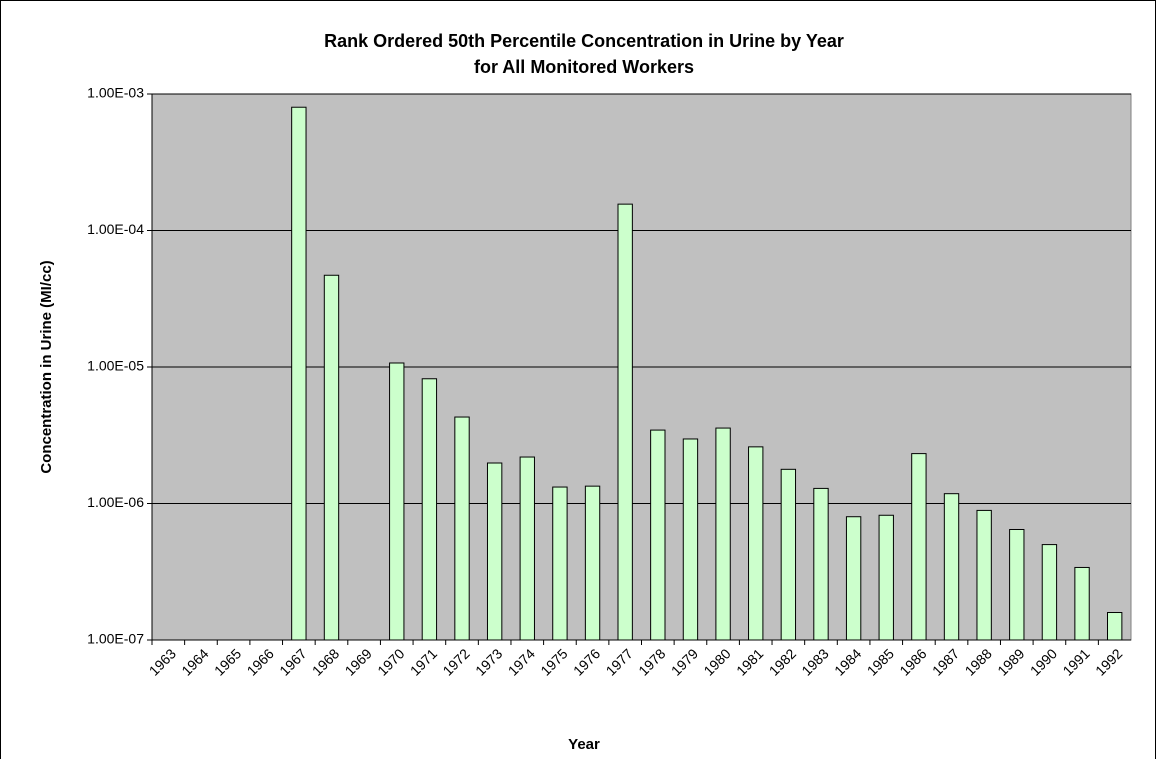 The image size is (1156, 759). What do you see at coordinates (115, 502) in the screenshot?
I see `y-tick-label: 1.00E-06` at bounding box center [115, 502].